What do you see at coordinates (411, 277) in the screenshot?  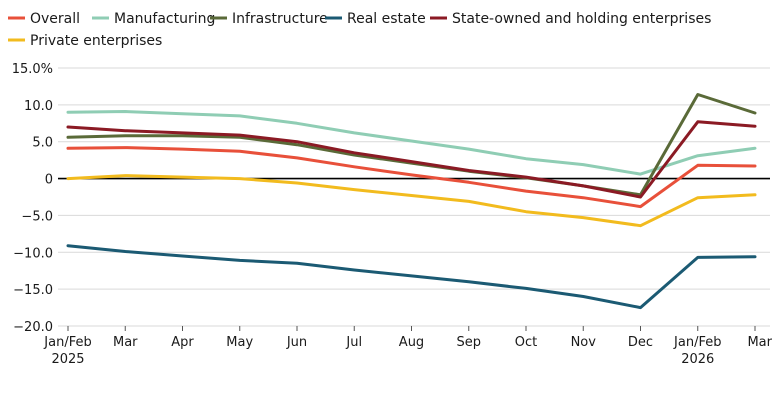 I see `series-line-real-estate` at bounding box center [411, 277].